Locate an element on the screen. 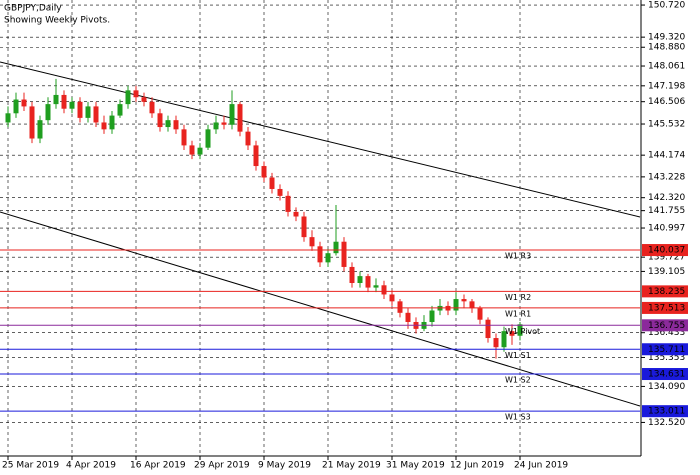 The height and width of the screenshot is (475, 700). pivot-label: W1 S1 is located at coordinates (518, 355).